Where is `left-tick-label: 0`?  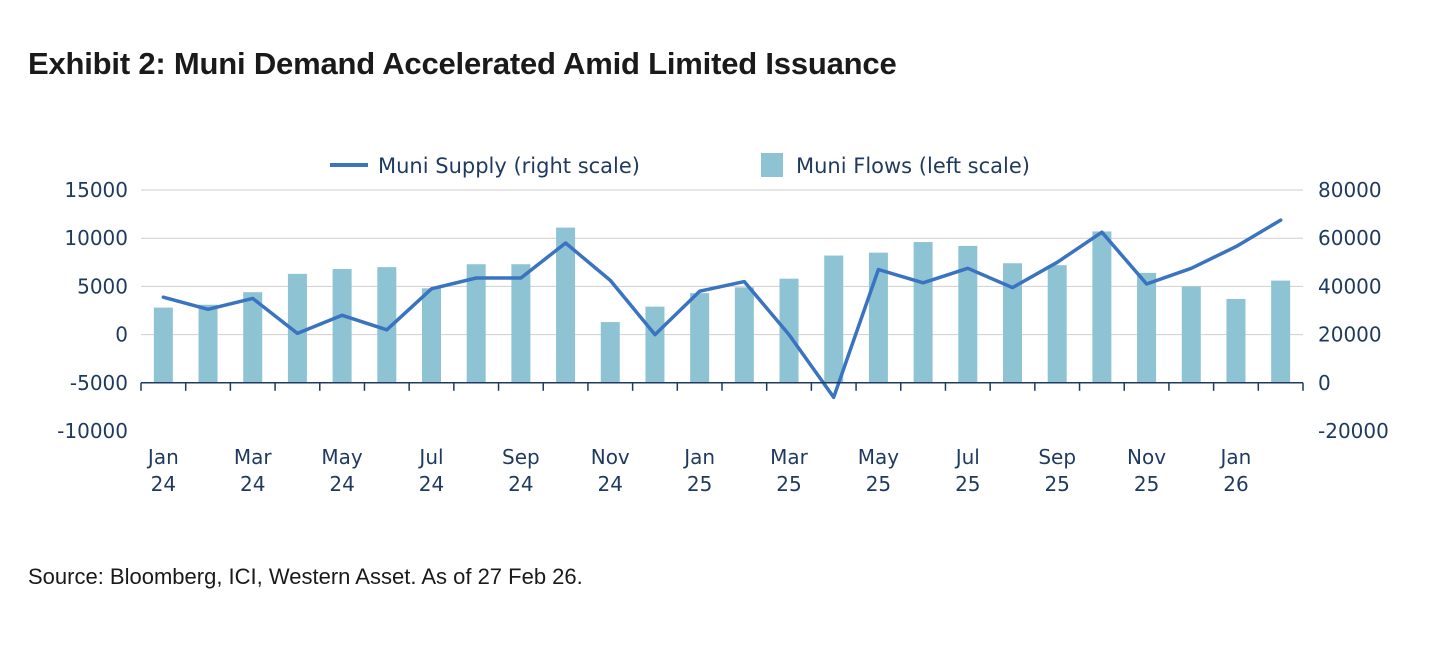 left-tick-label: 0 is located at coordinates (121, 335).